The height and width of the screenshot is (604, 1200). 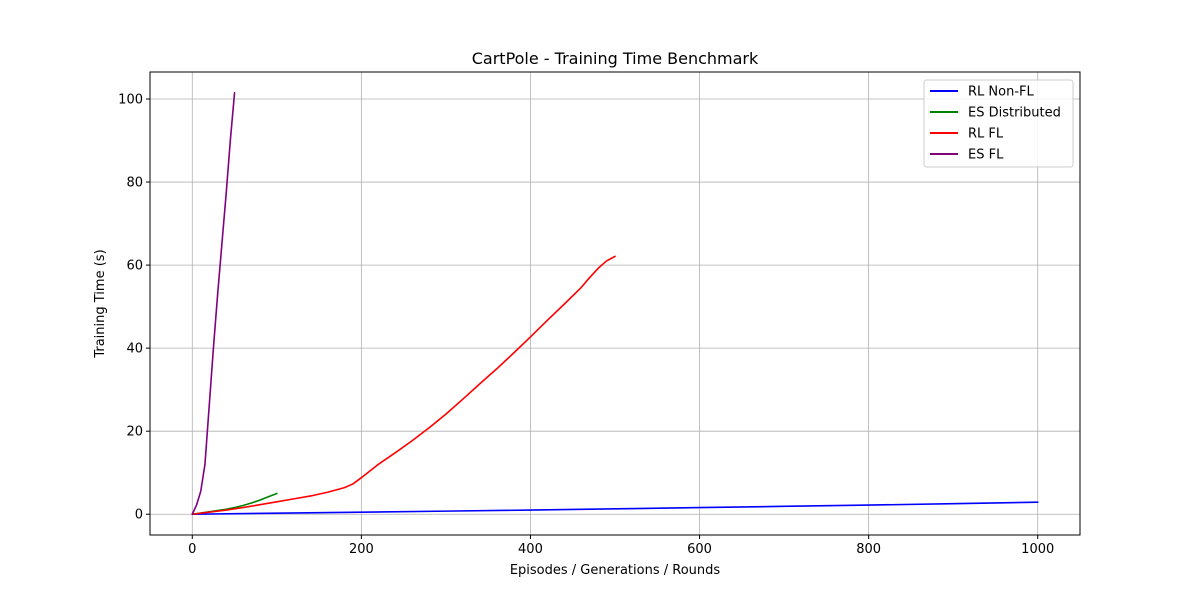 What do you see at coordinates (134, 432) in the screenshot?
I see `y-tick-label: 20` at bounding box center [134, 432].